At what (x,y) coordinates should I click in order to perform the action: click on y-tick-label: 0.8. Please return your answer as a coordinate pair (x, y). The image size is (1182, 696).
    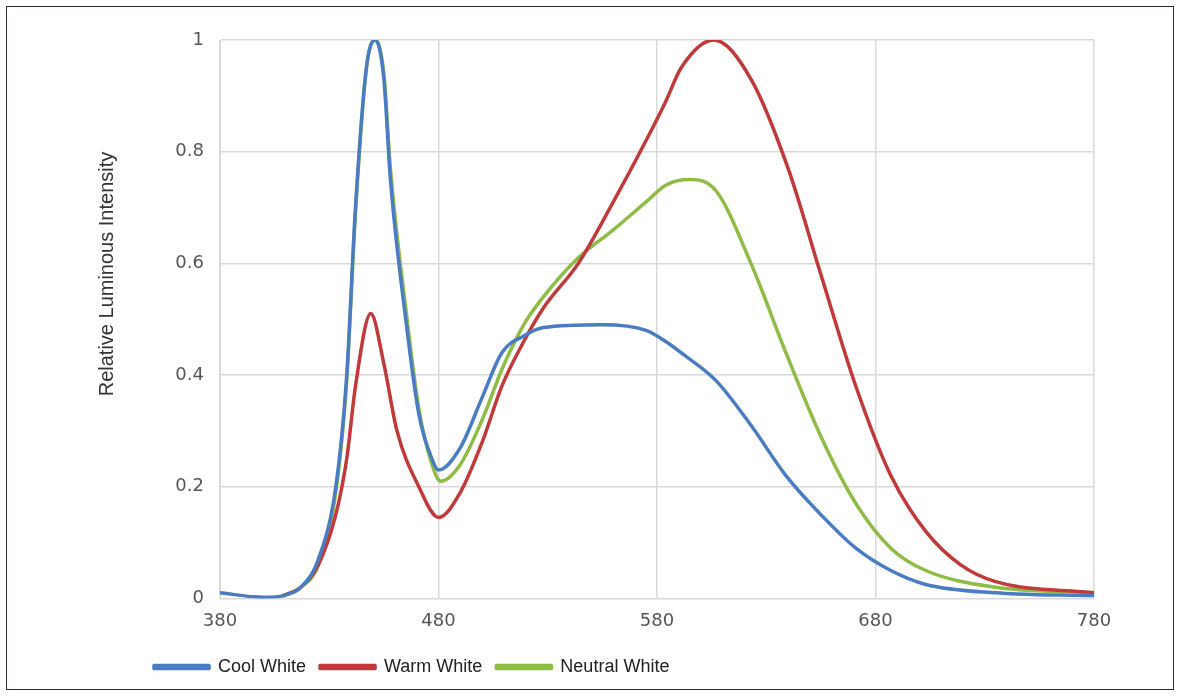
    Looking at the image, I should click on (189, 150).